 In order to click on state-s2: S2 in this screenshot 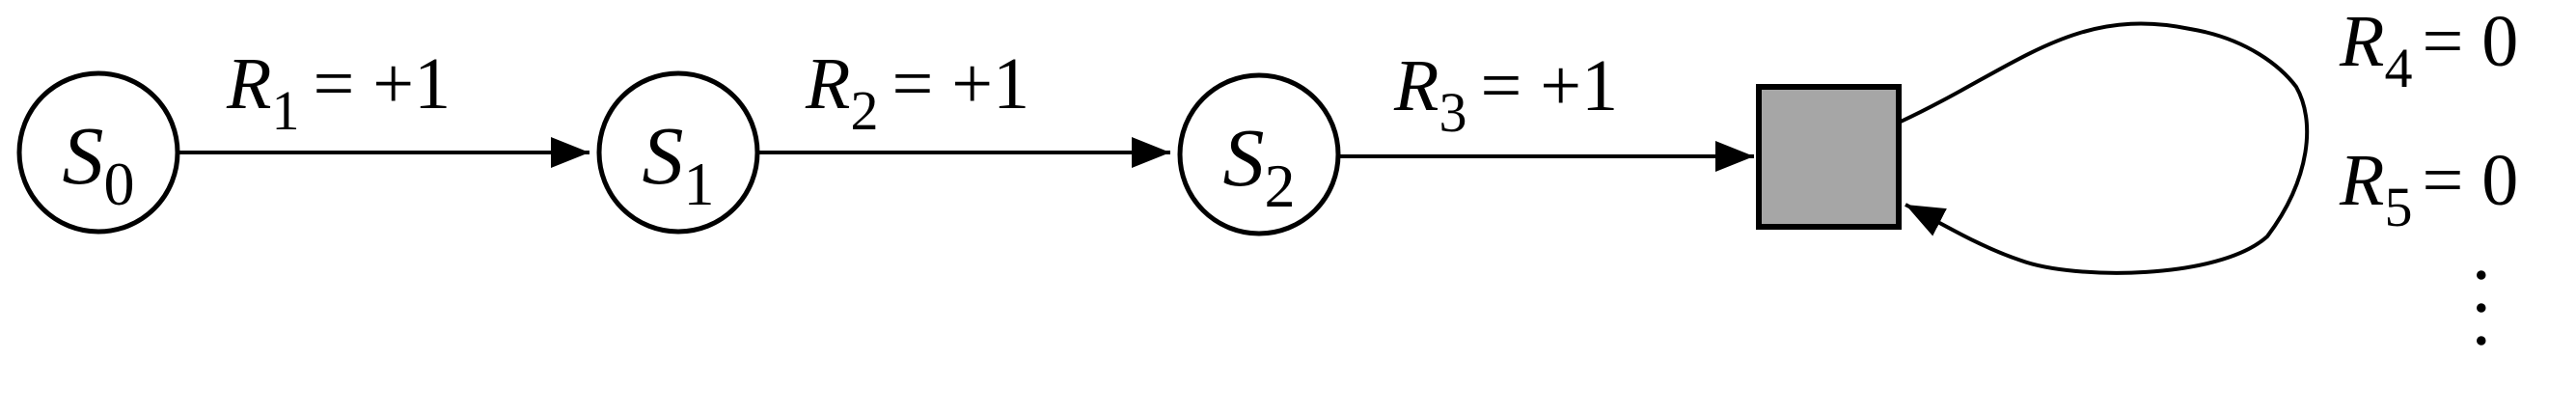, I will do `click(1259, 154)`.